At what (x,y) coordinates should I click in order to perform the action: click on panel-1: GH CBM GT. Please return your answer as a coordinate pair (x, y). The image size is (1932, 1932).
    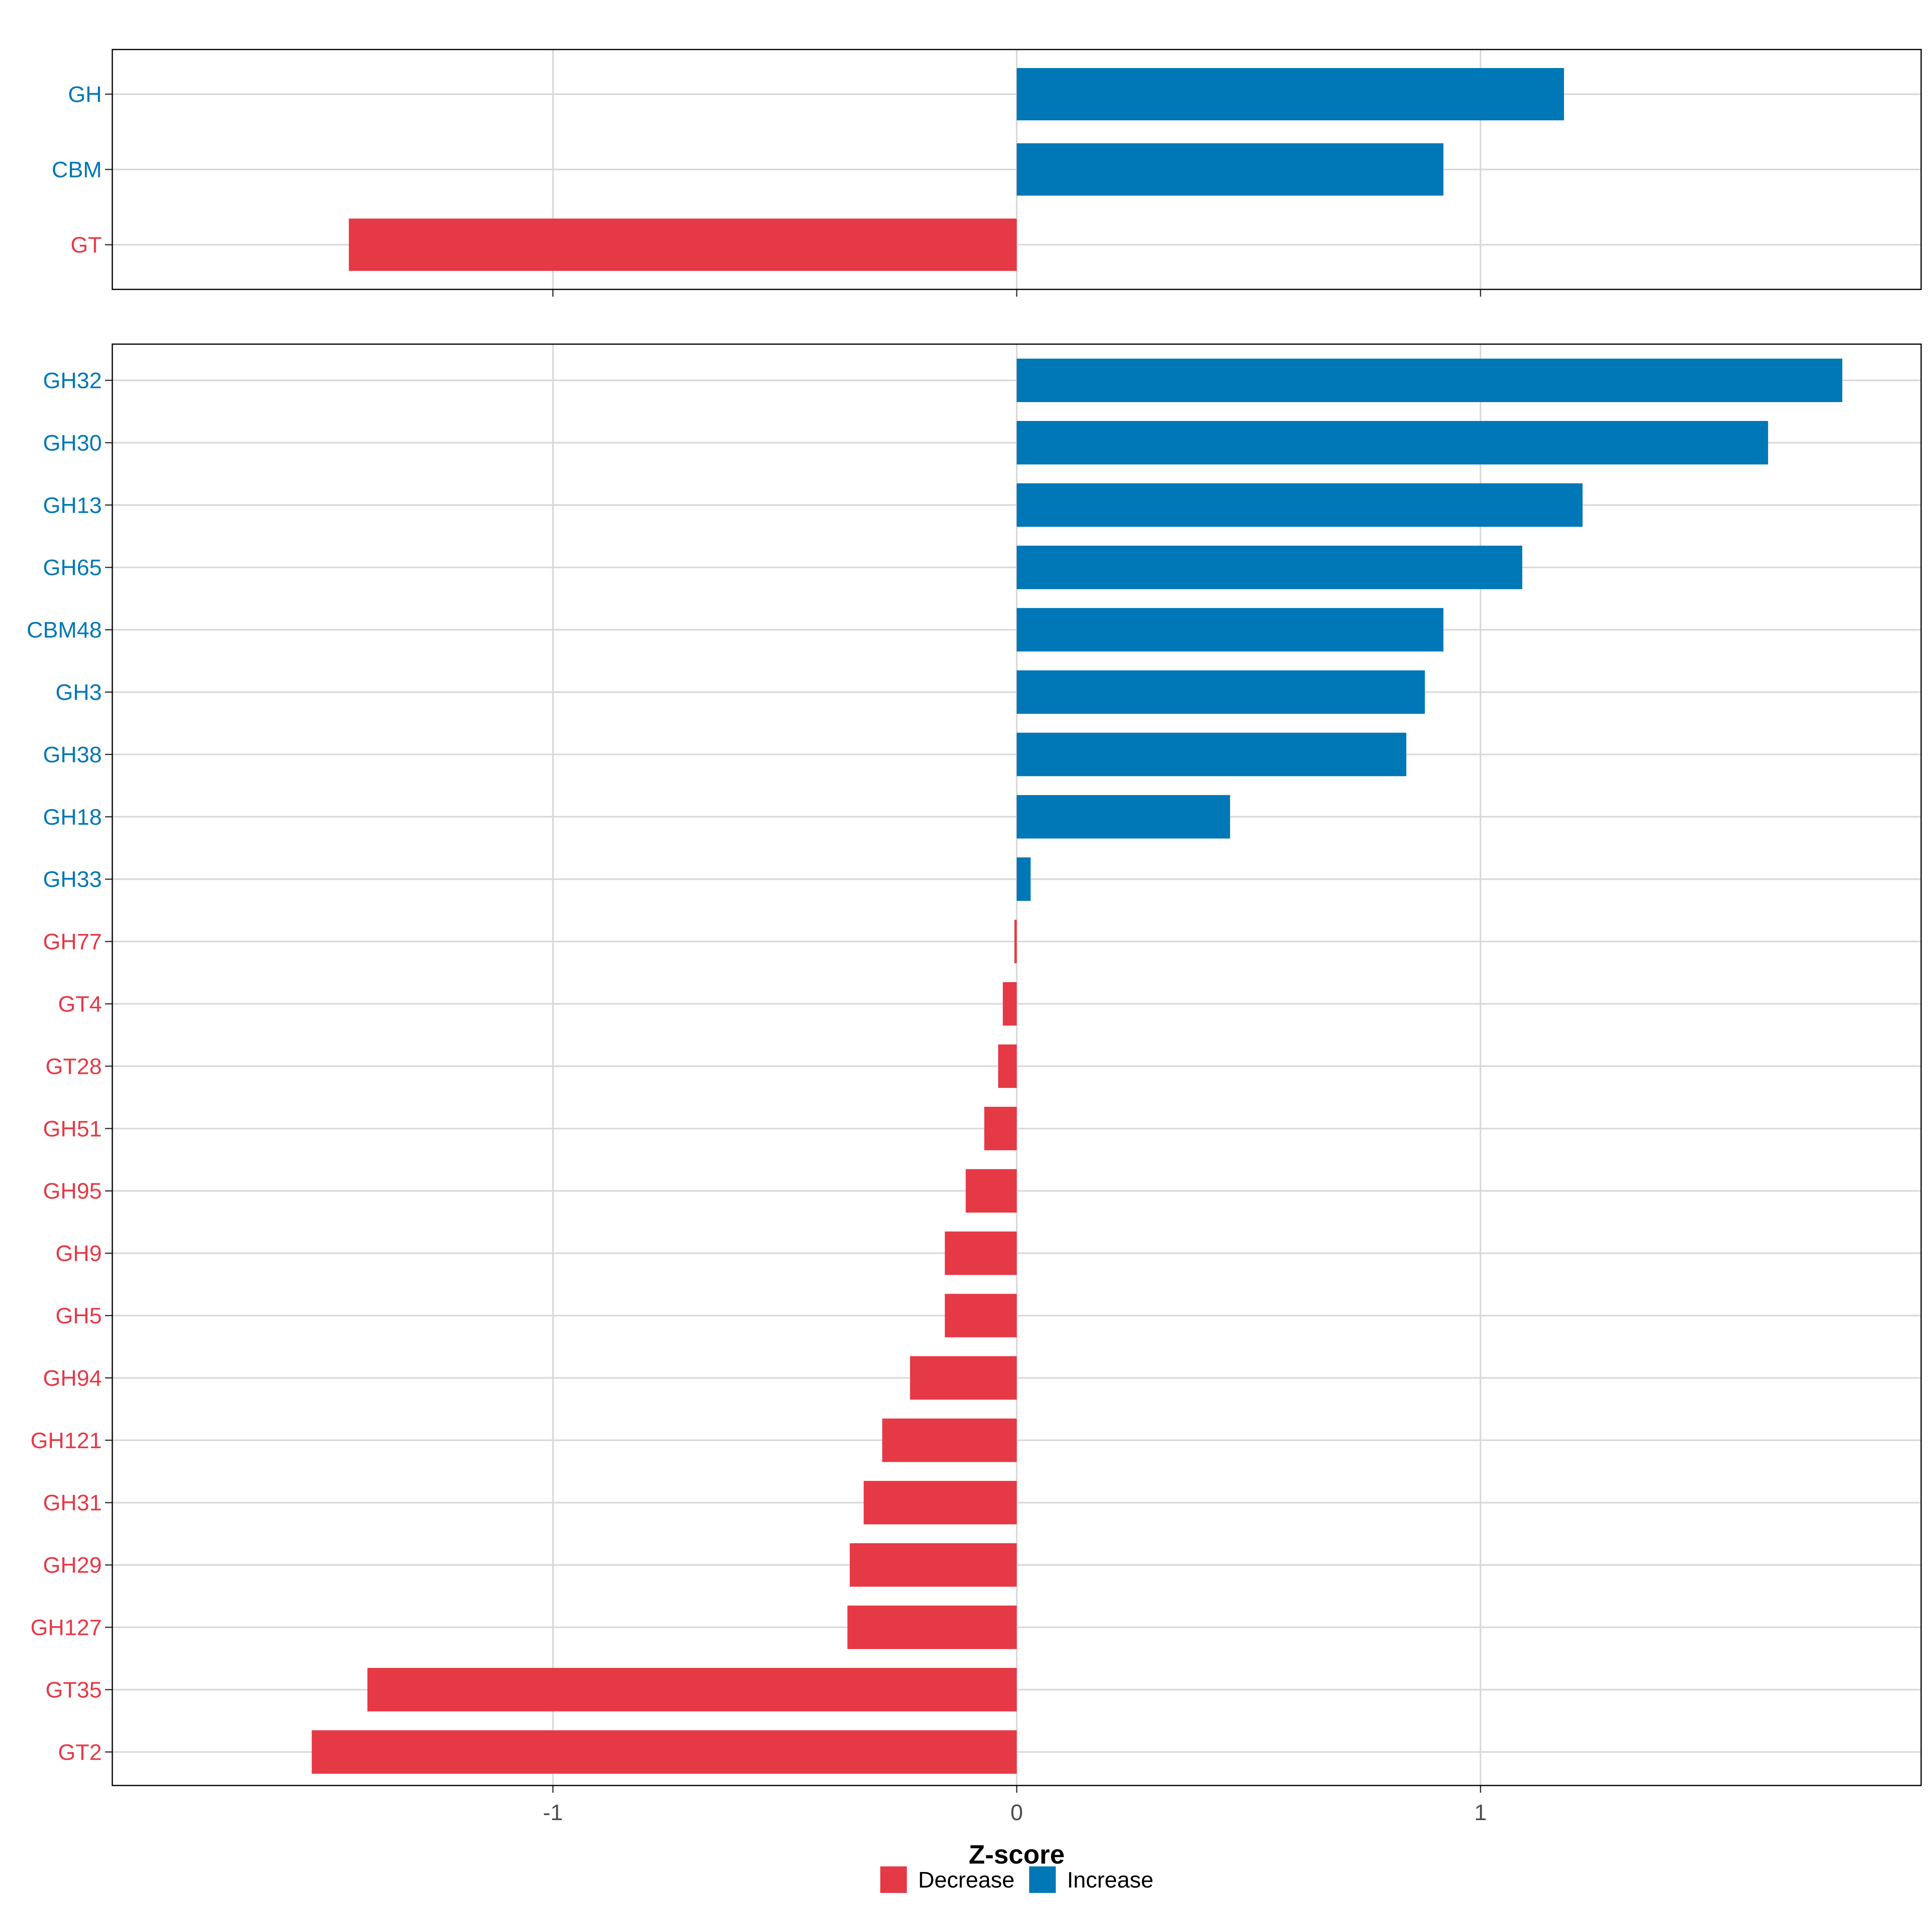
    Looking at the image, I should click on (987, 173).